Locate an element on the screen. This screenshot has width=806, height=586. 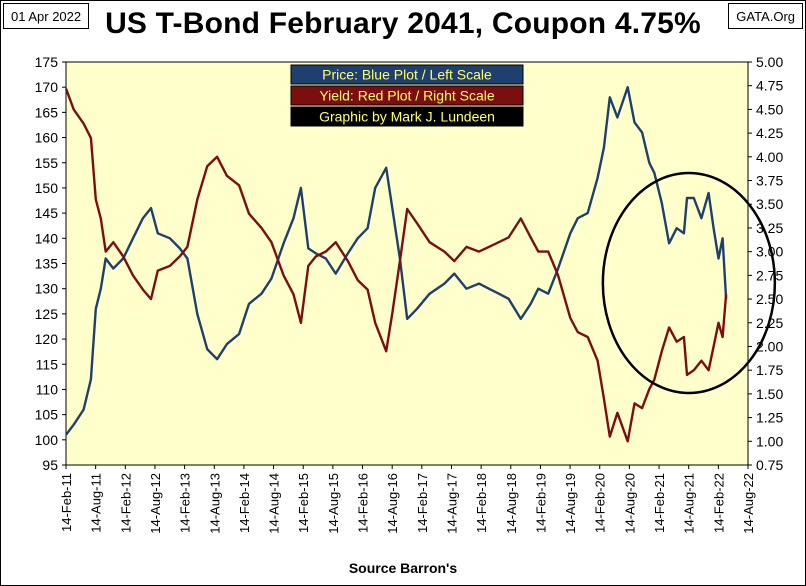
left-axis-tick-label: 125 is located at coordinates (47, 314).